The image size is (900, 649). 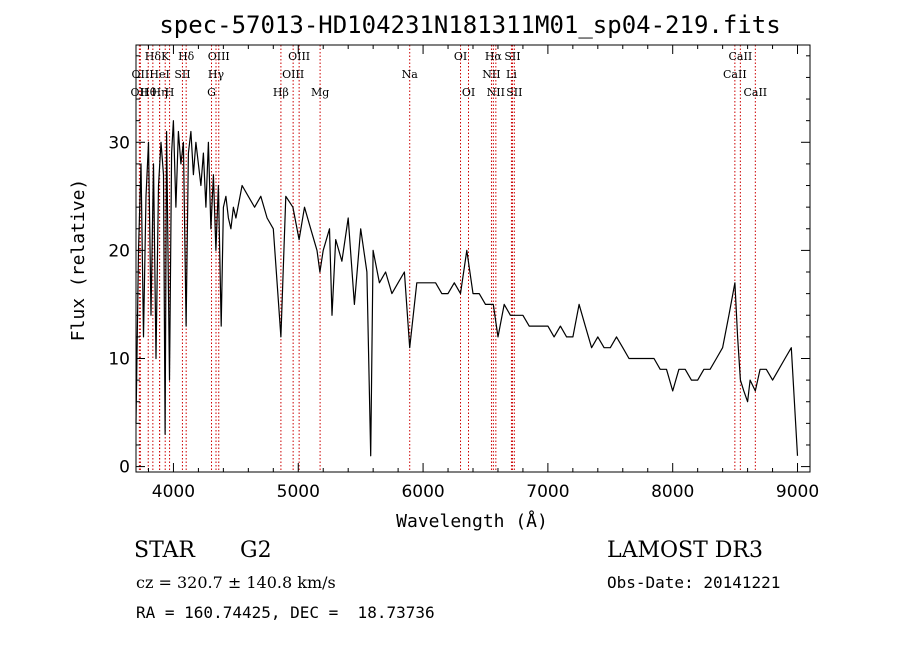 What do you see at coordinates (216, 74) in the screenshot?
I see `line-label: Hγ` at bounding box center [216, 74].